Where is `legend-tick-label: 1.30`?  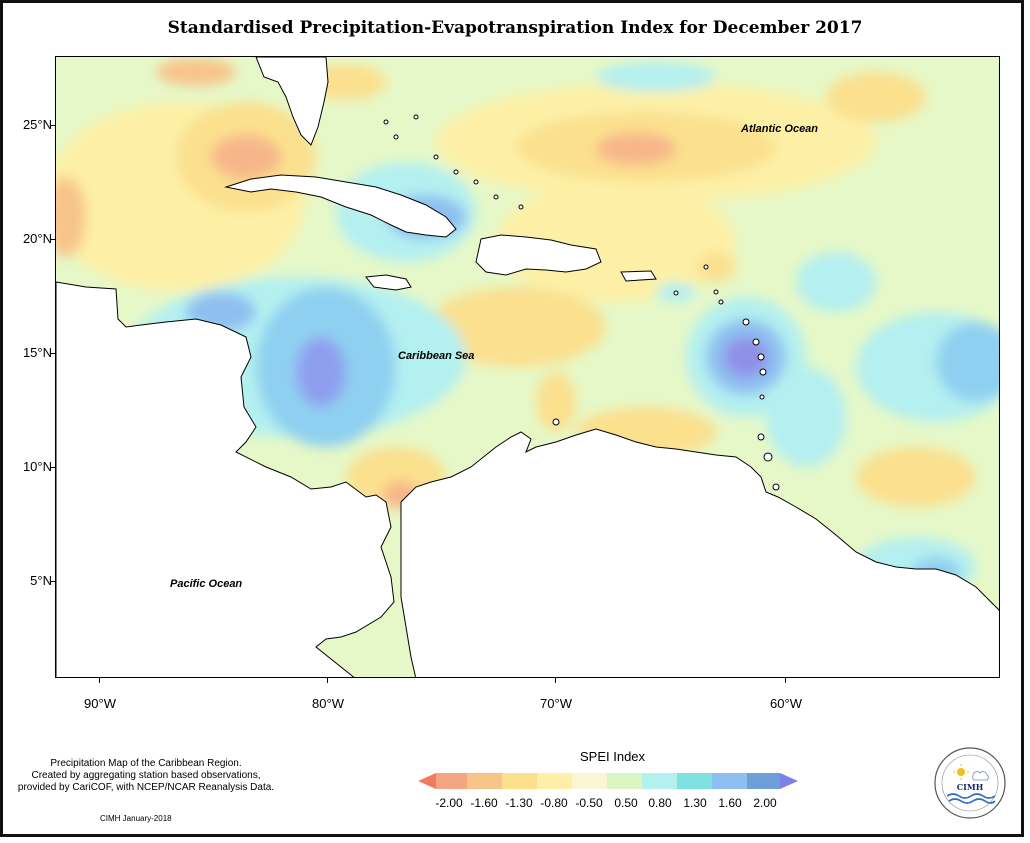
legend-tick-label: 1.30 is located at coordinates (695, 803).